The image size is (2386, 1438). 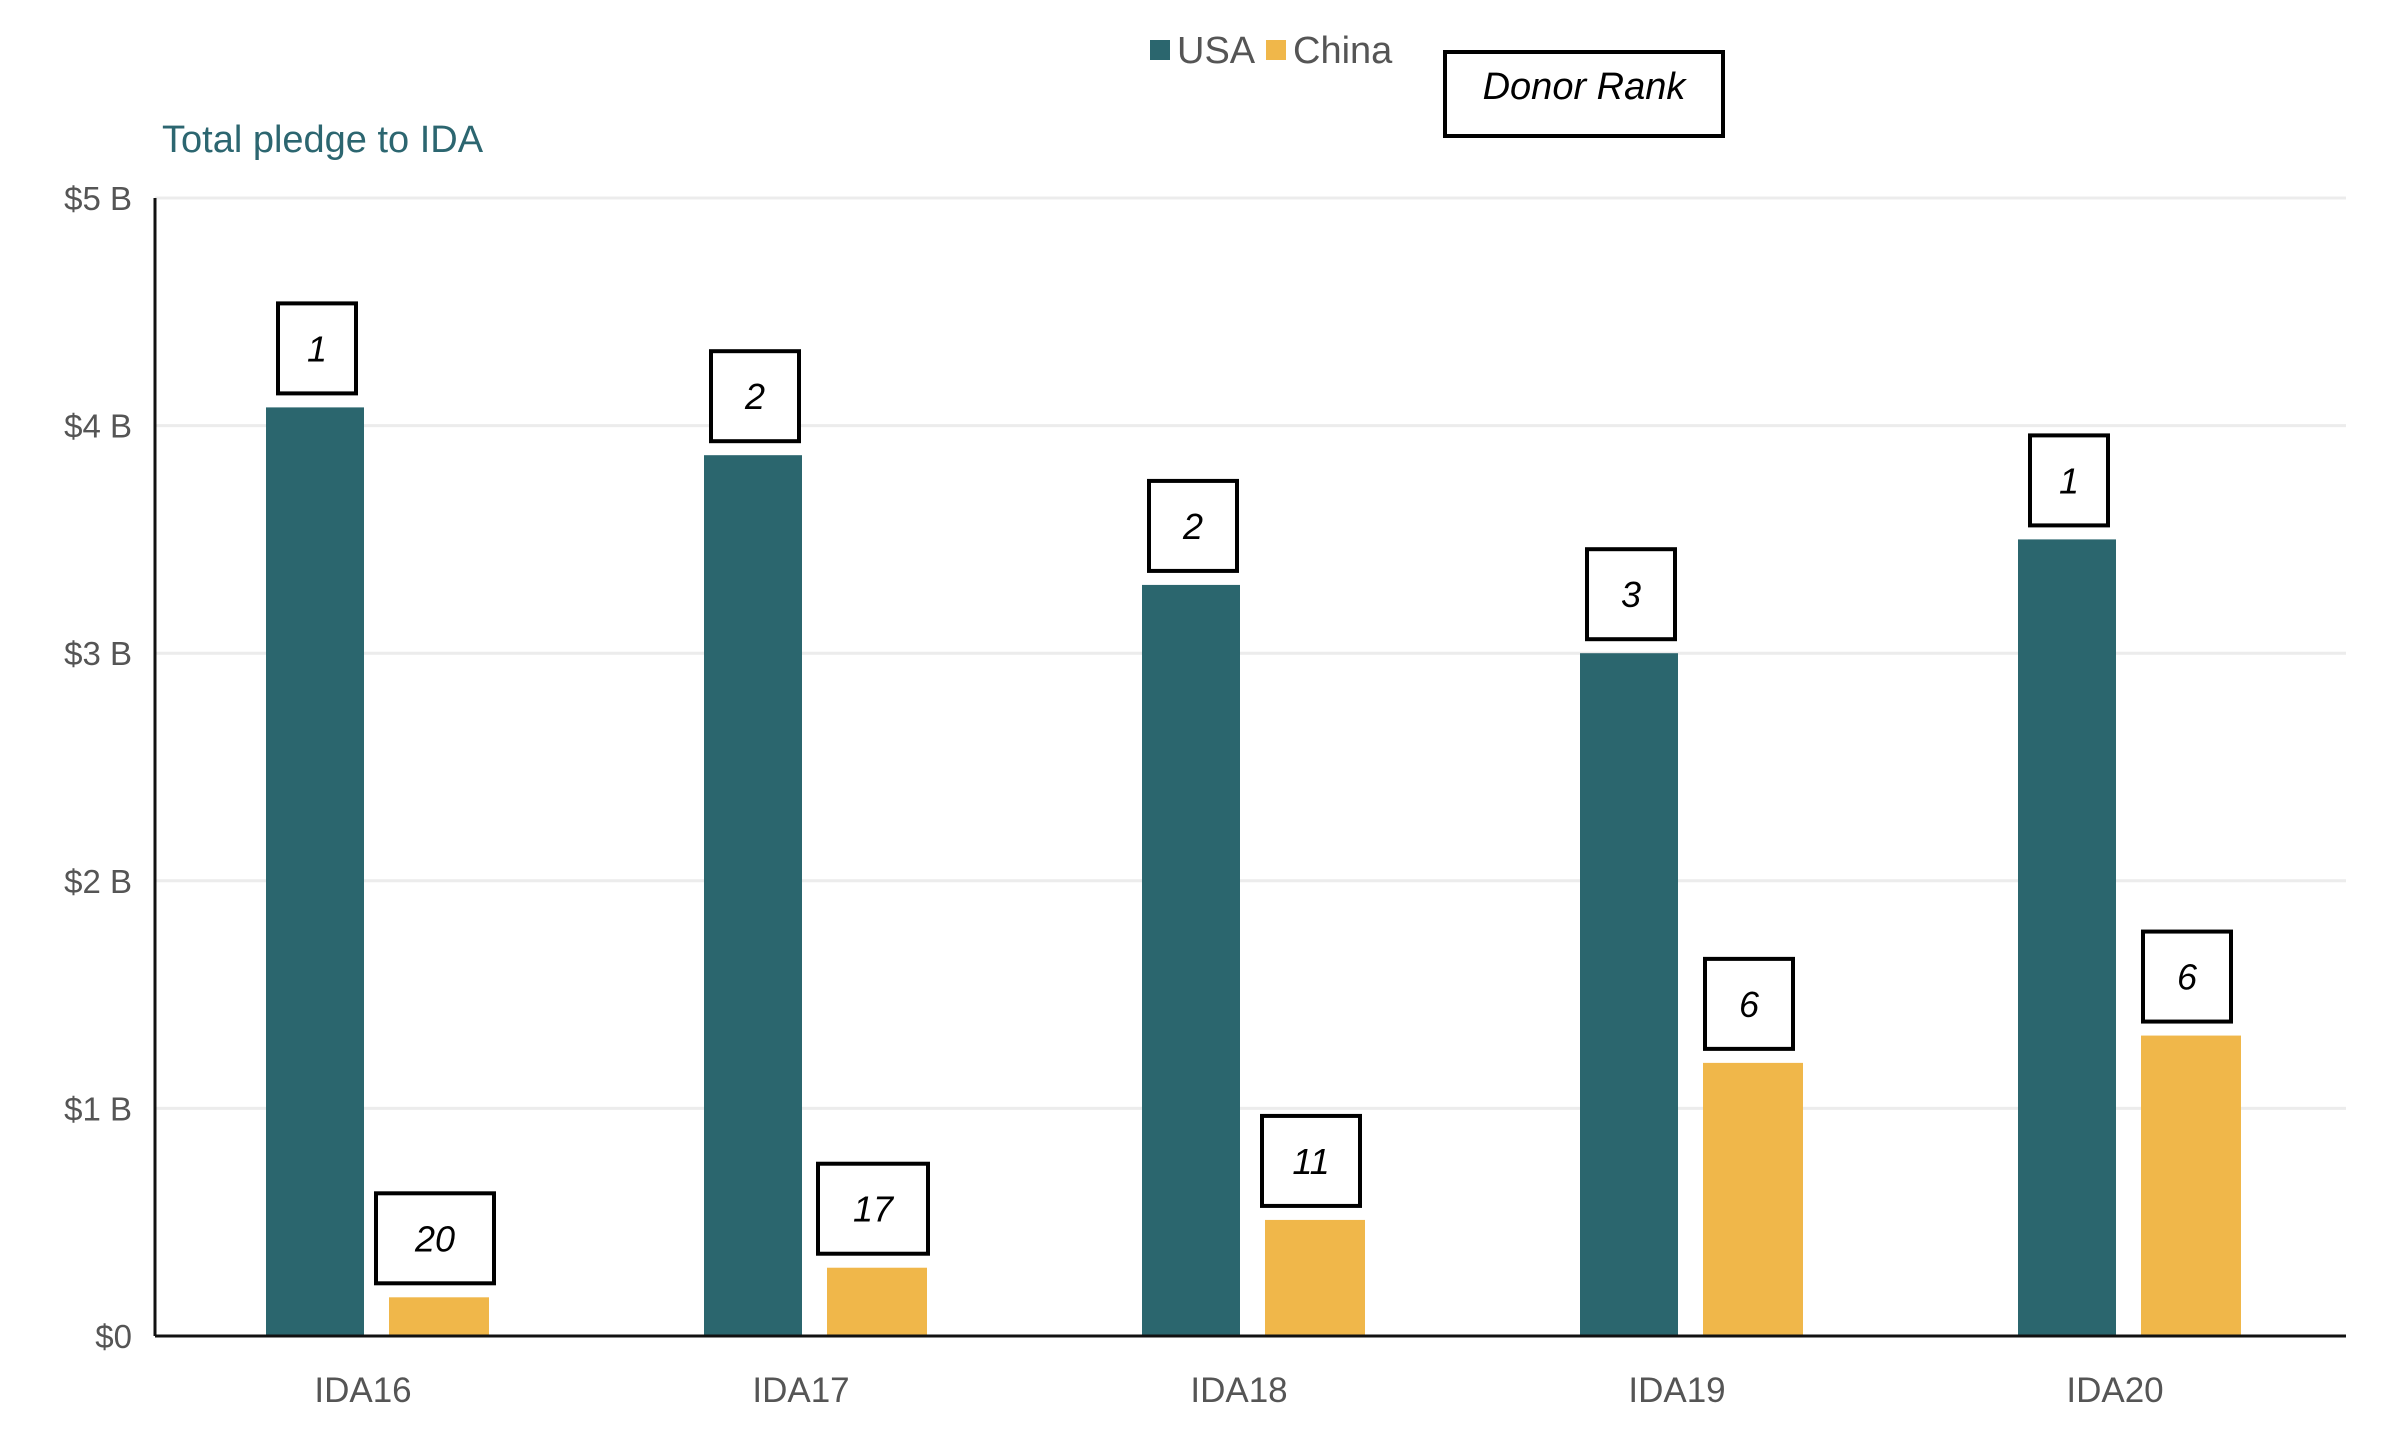 I want to click on y-tick-label: $0, so click(x=113, y=1336).